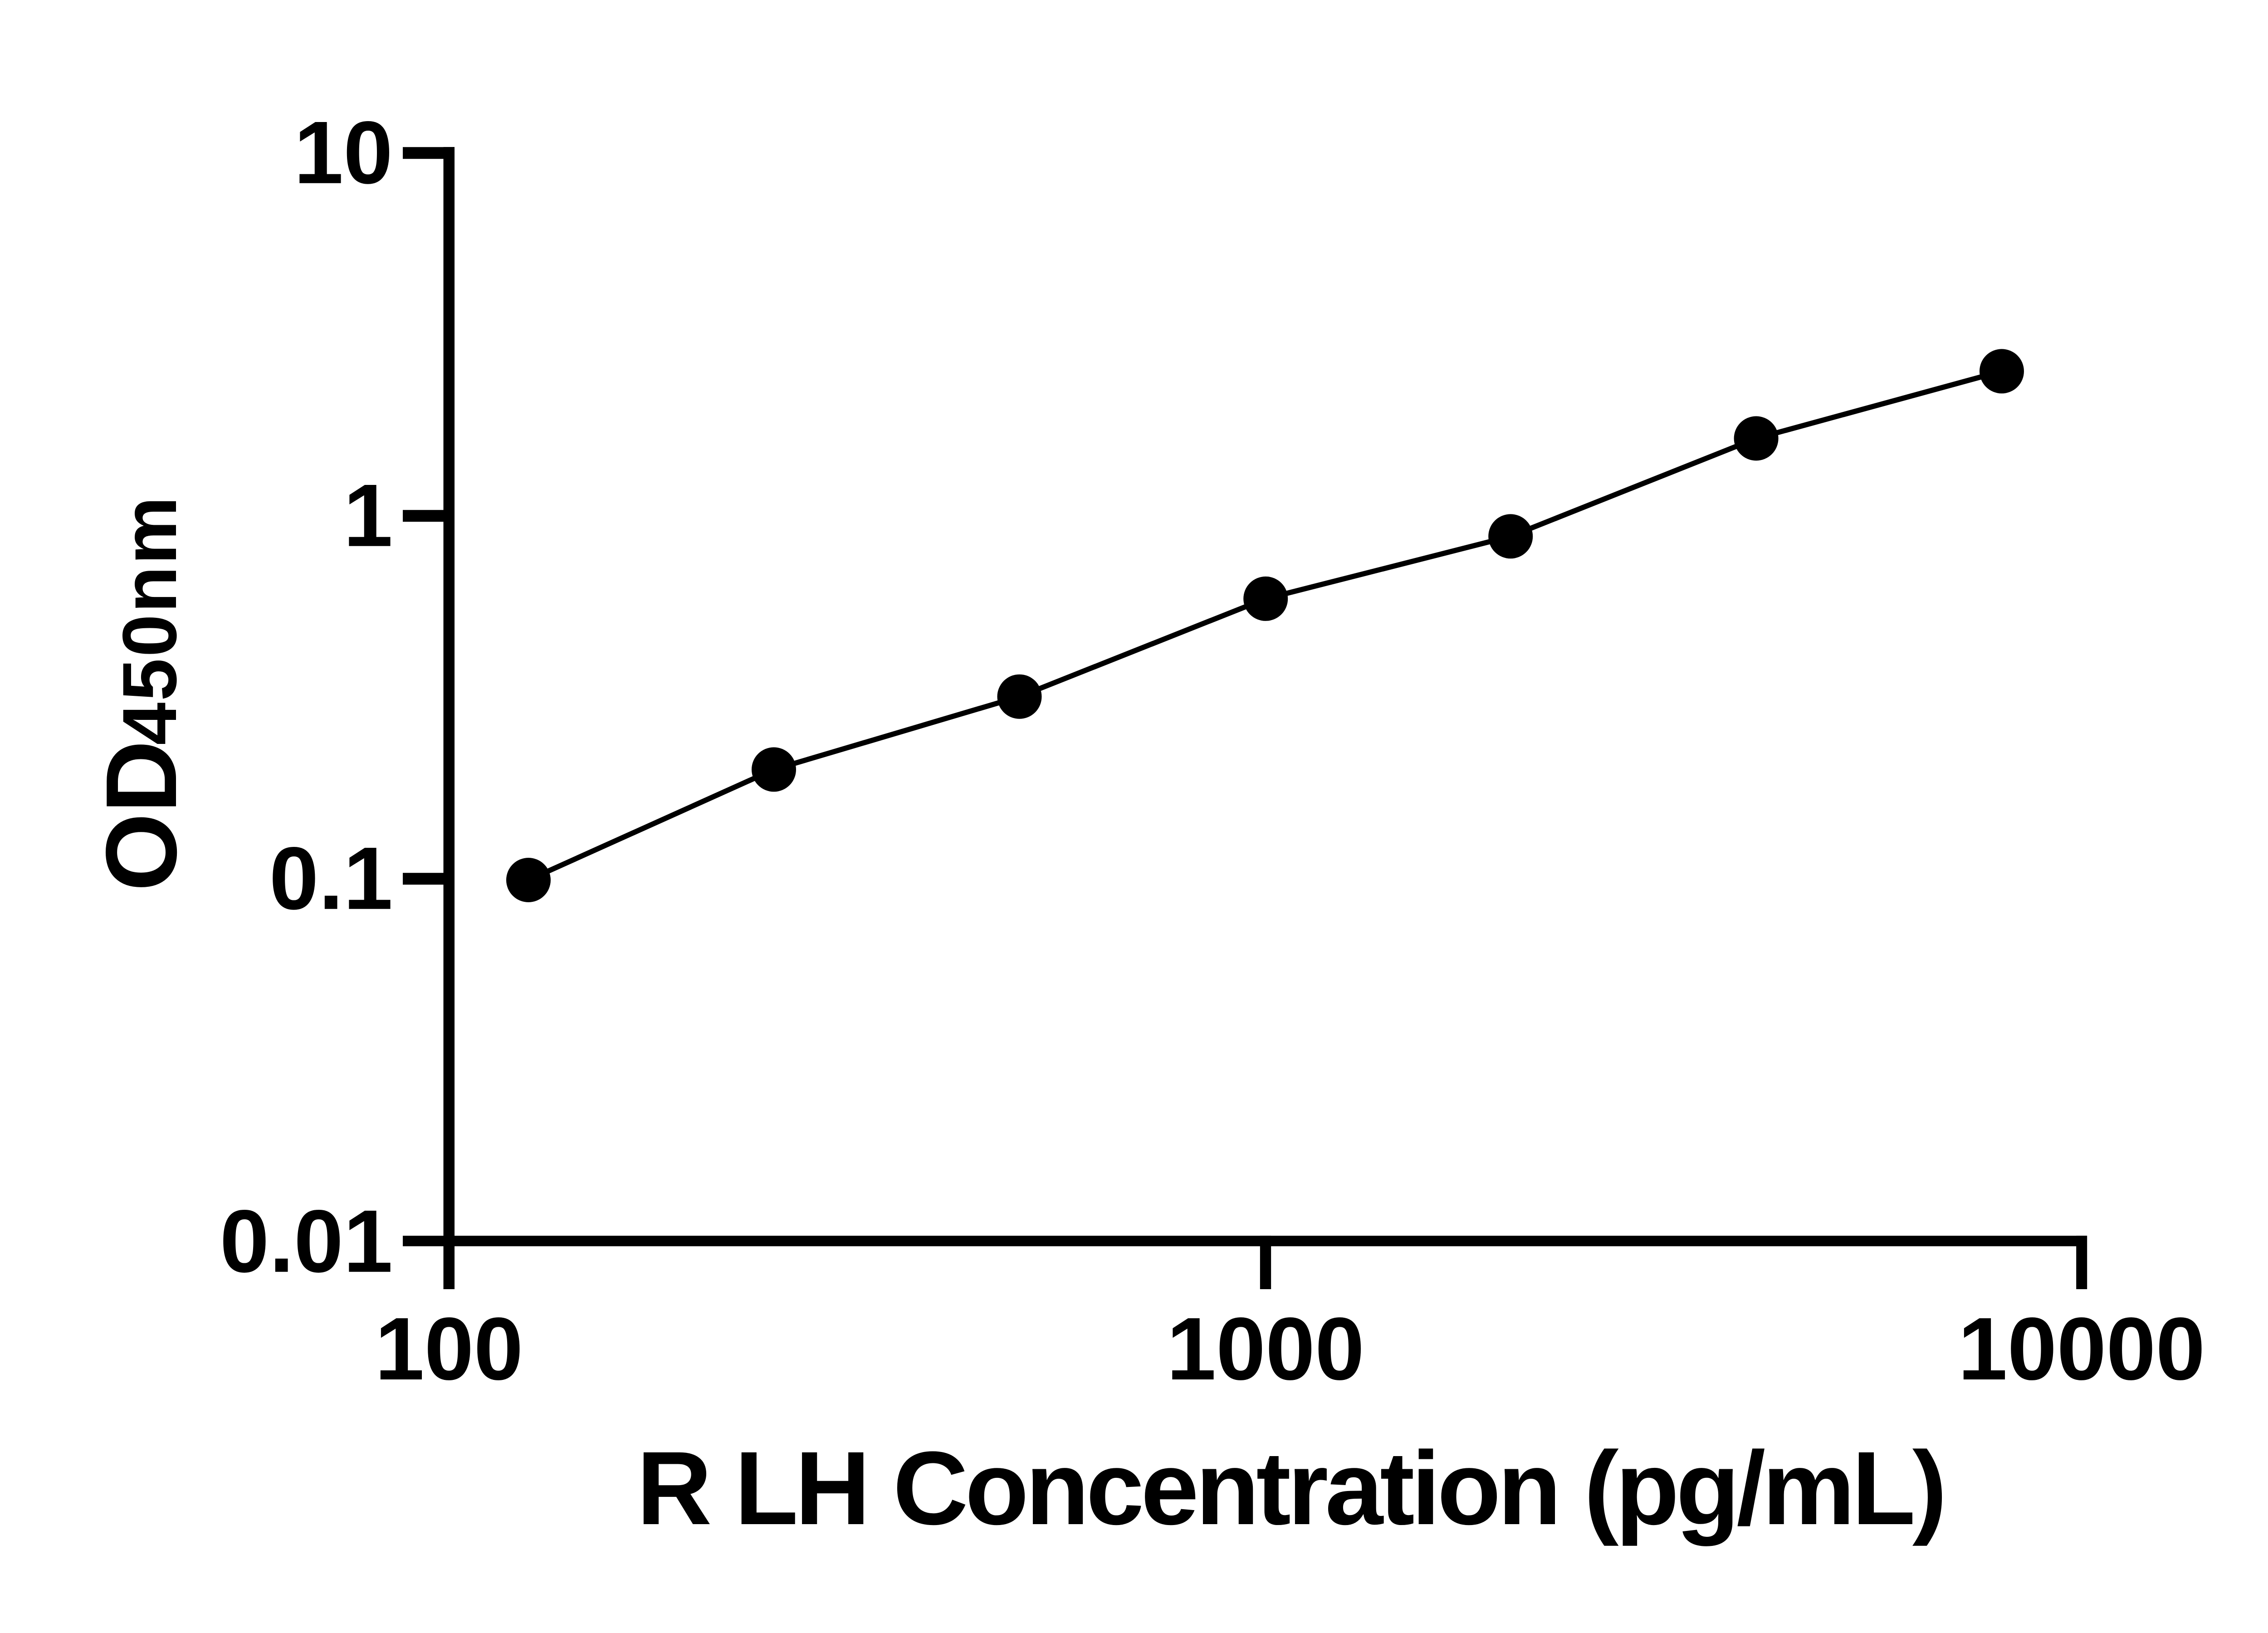  Describe the element at coordinates (344, 152) in the screenshot. I see `svg-text: 10` at that location.